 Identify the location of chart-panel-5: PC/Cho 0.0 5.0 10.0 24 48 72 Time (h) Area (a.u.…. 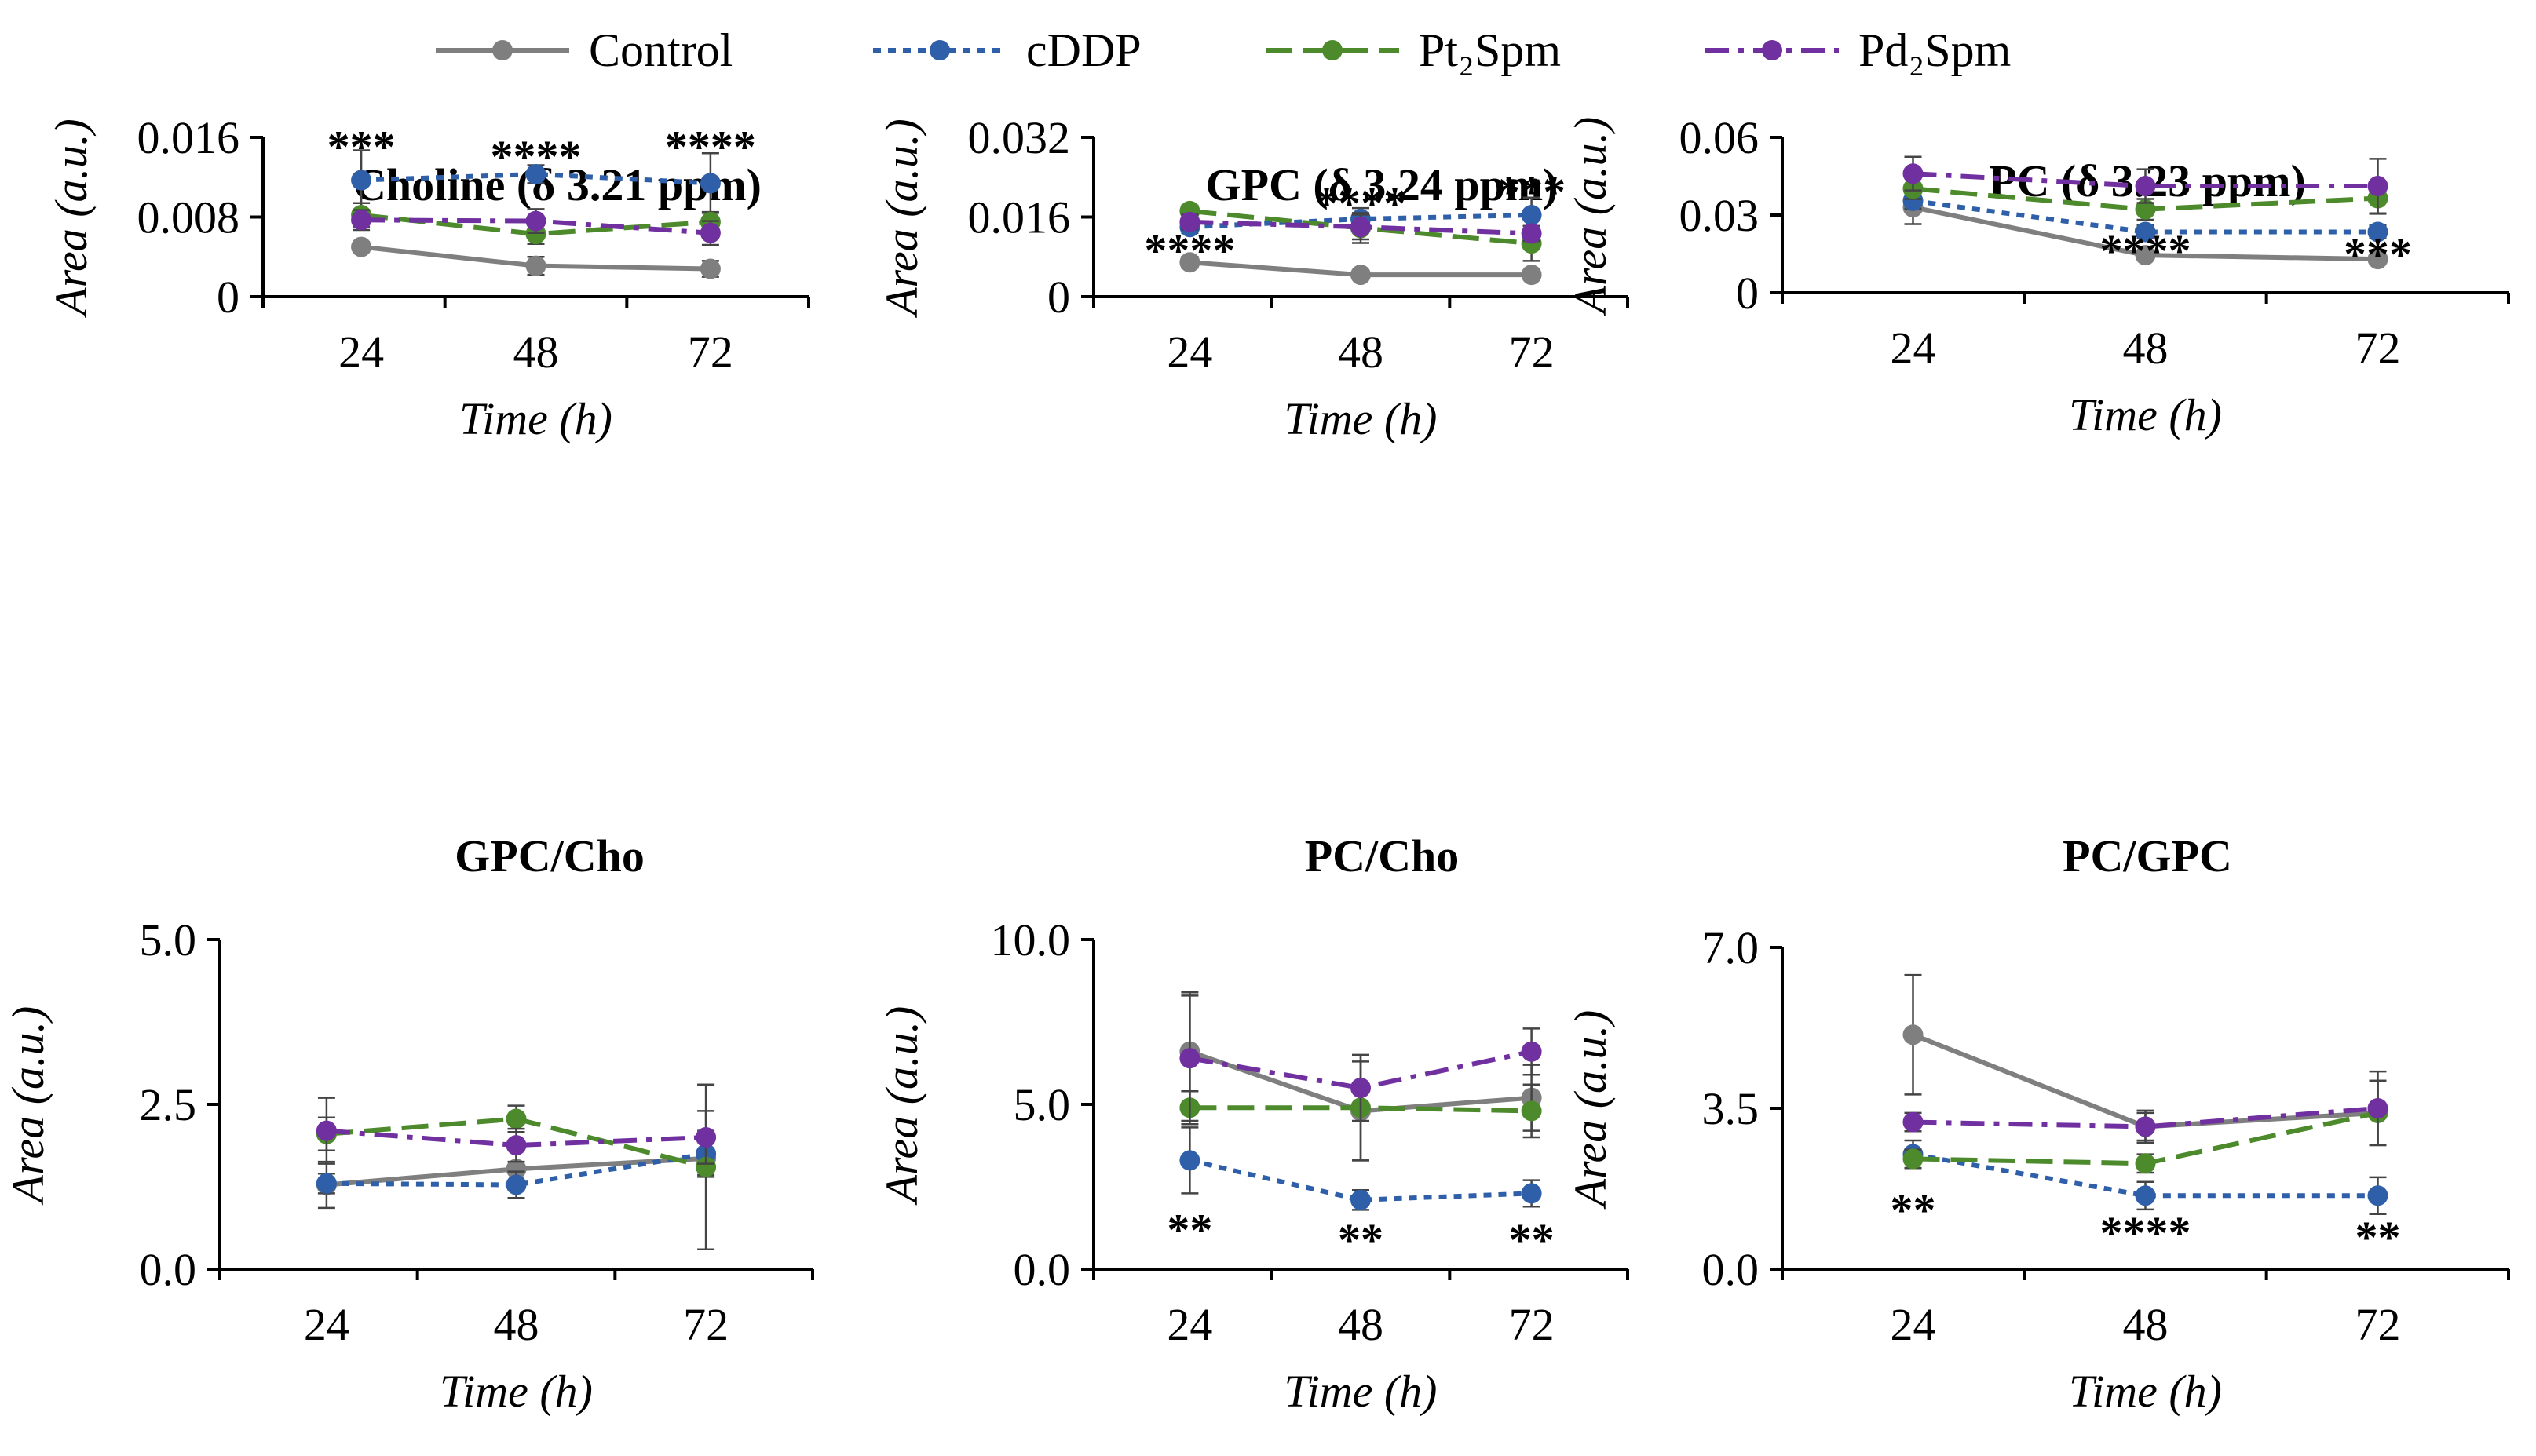
(1253, 1123).